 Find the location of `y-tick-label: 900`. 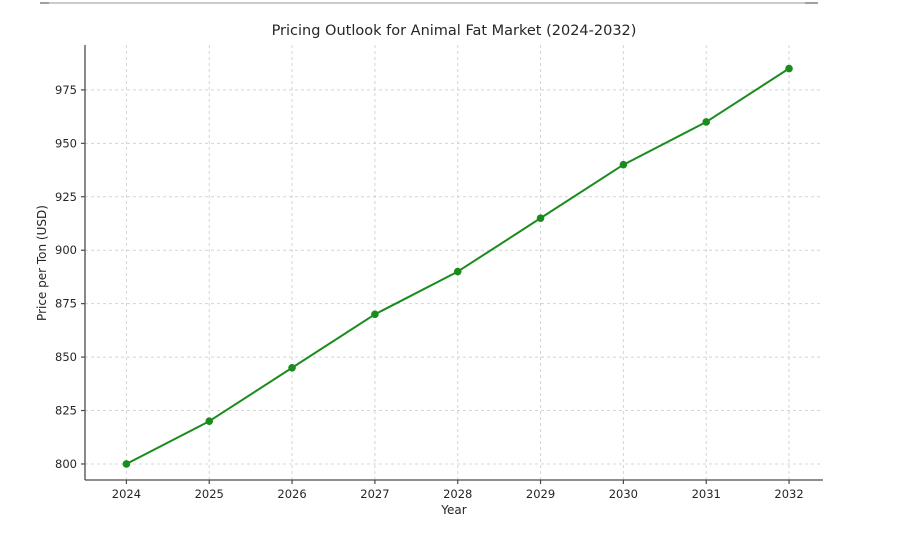

y-tick-label: 900 is located at coordinates (66, 250).